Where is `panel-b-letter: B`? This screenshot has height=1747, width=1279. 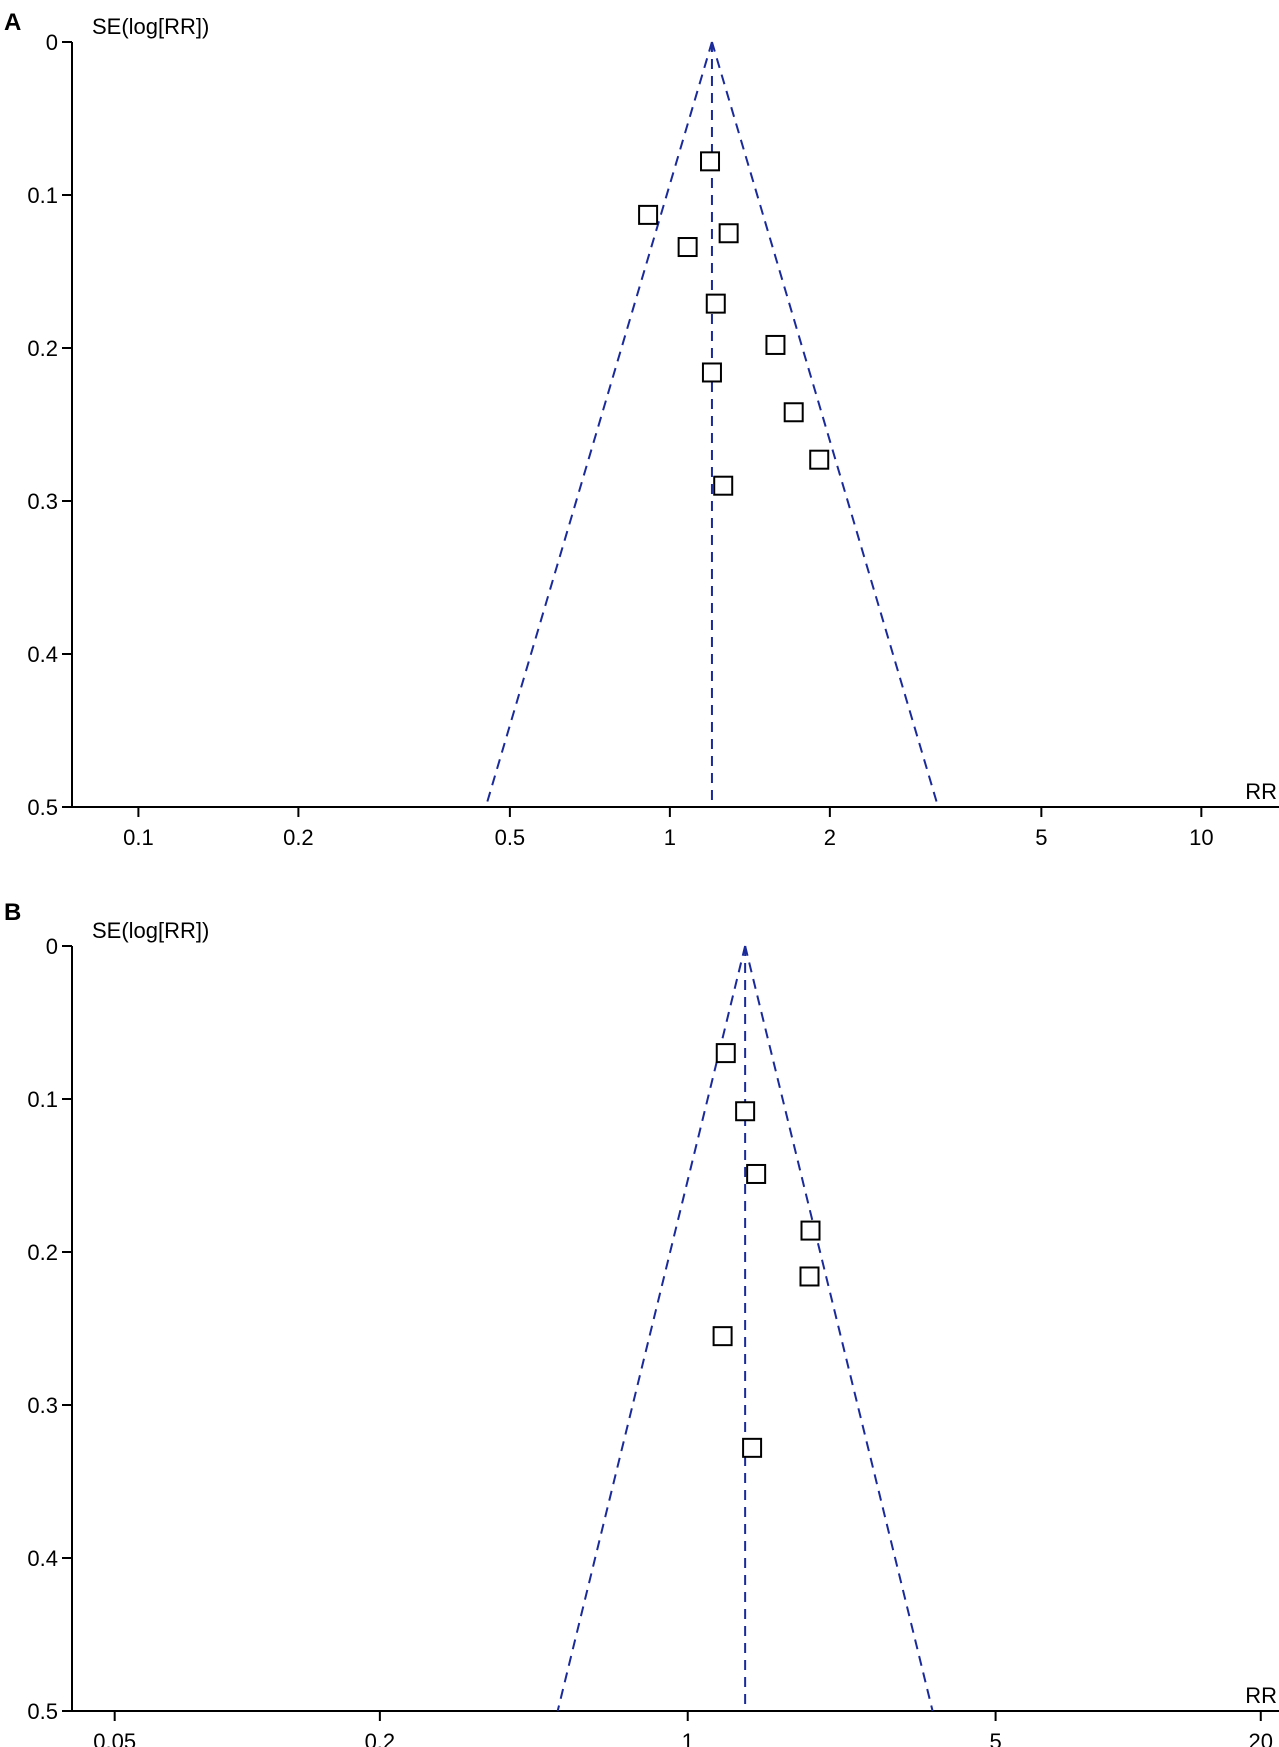 panel-b-letter: B is located at coordinates (12, 912).